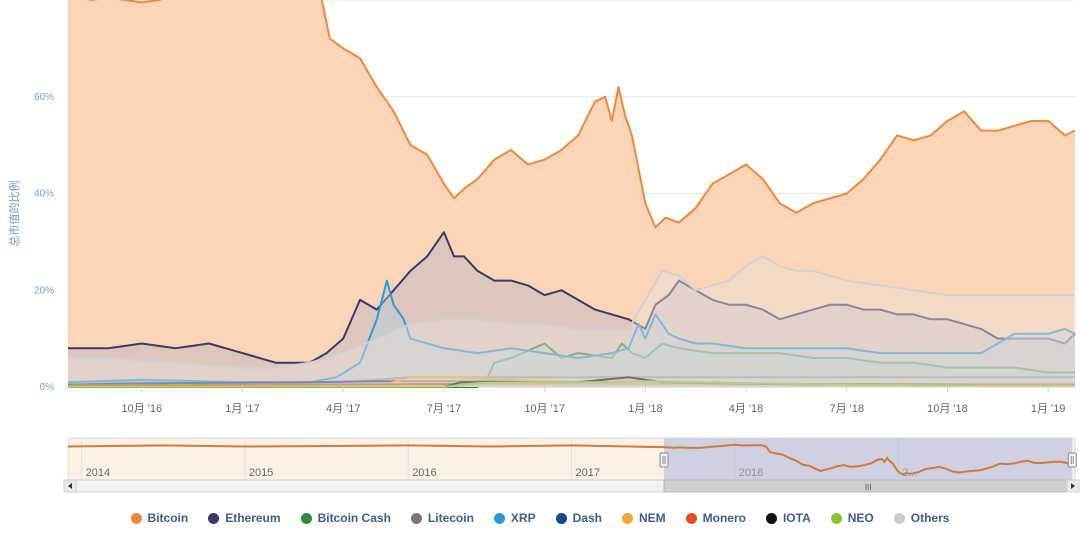 This screenshot has height=534, width=1080. I want to click on series-neo, so click(571, 384).